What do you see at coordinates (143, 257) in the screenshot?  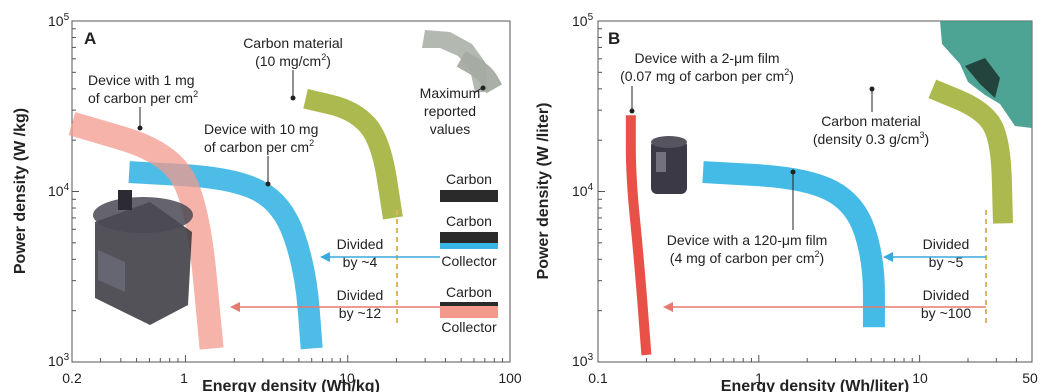 I see `supercapacitor-device-illustration` at bounding box center [143, 257].